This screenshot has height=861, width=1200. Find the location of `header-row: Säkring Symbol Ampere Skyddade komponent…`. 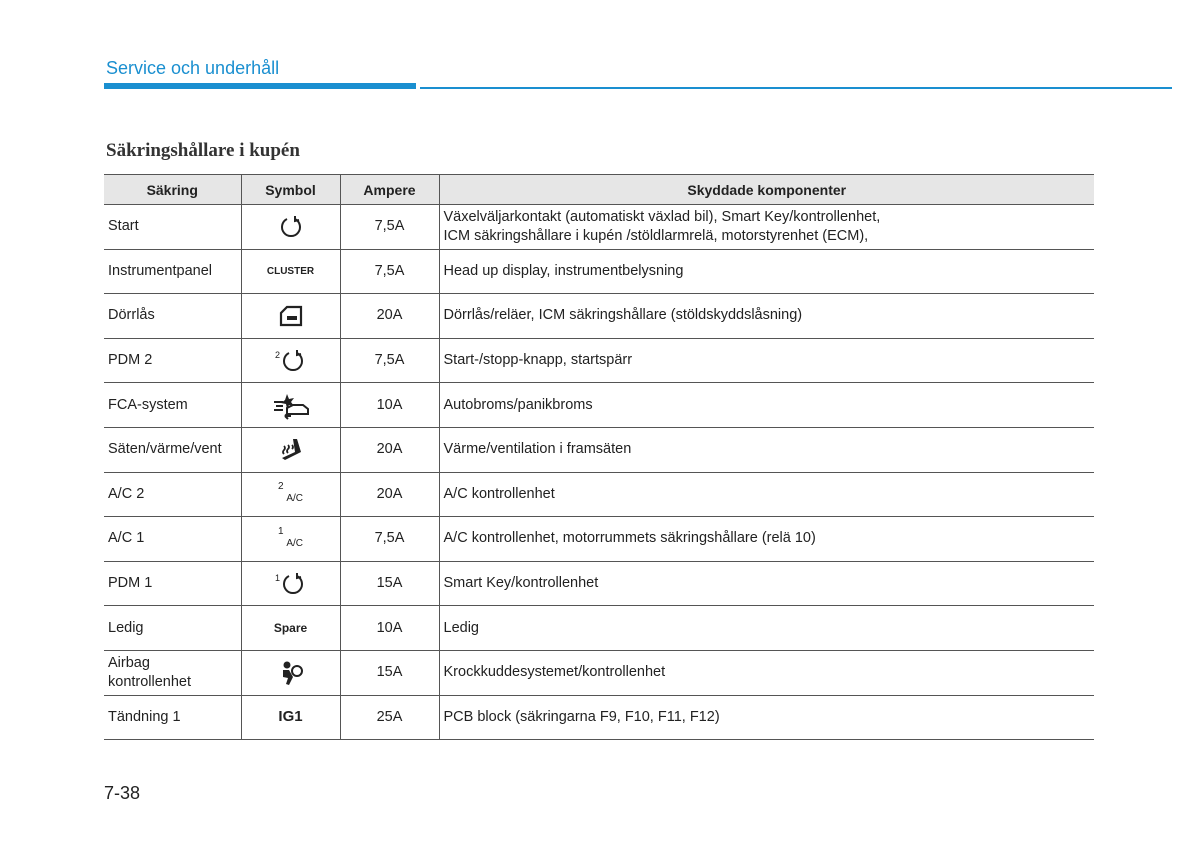

header-row: Säkring Symbol Ampere Skyddade komponent… is located at coordinates (599, 189).